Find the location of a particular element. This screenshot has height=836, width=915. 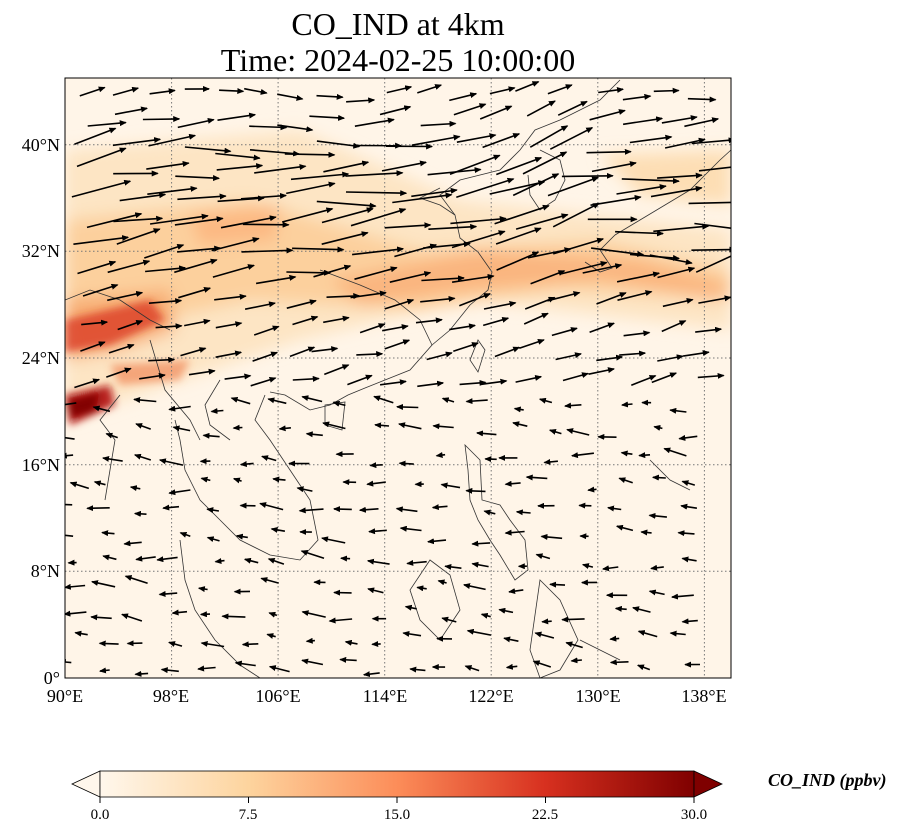

lat-tick-16n: 16°N is located at coordinates (40, 465).